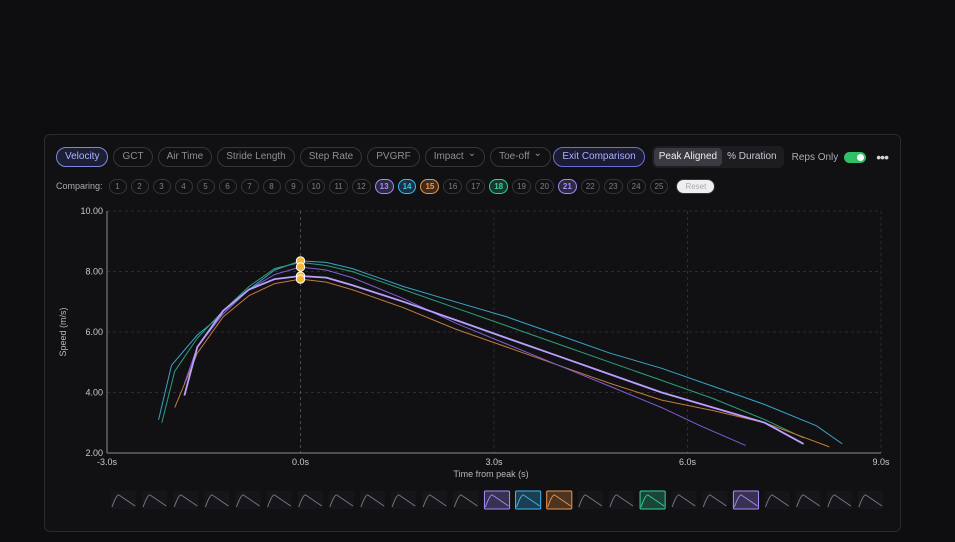 The width and height of the screenshot is (955, 542). Describe the element at coordinates (205, 186) in the screenshot. I see `rep-chip-5: 5` at that location.